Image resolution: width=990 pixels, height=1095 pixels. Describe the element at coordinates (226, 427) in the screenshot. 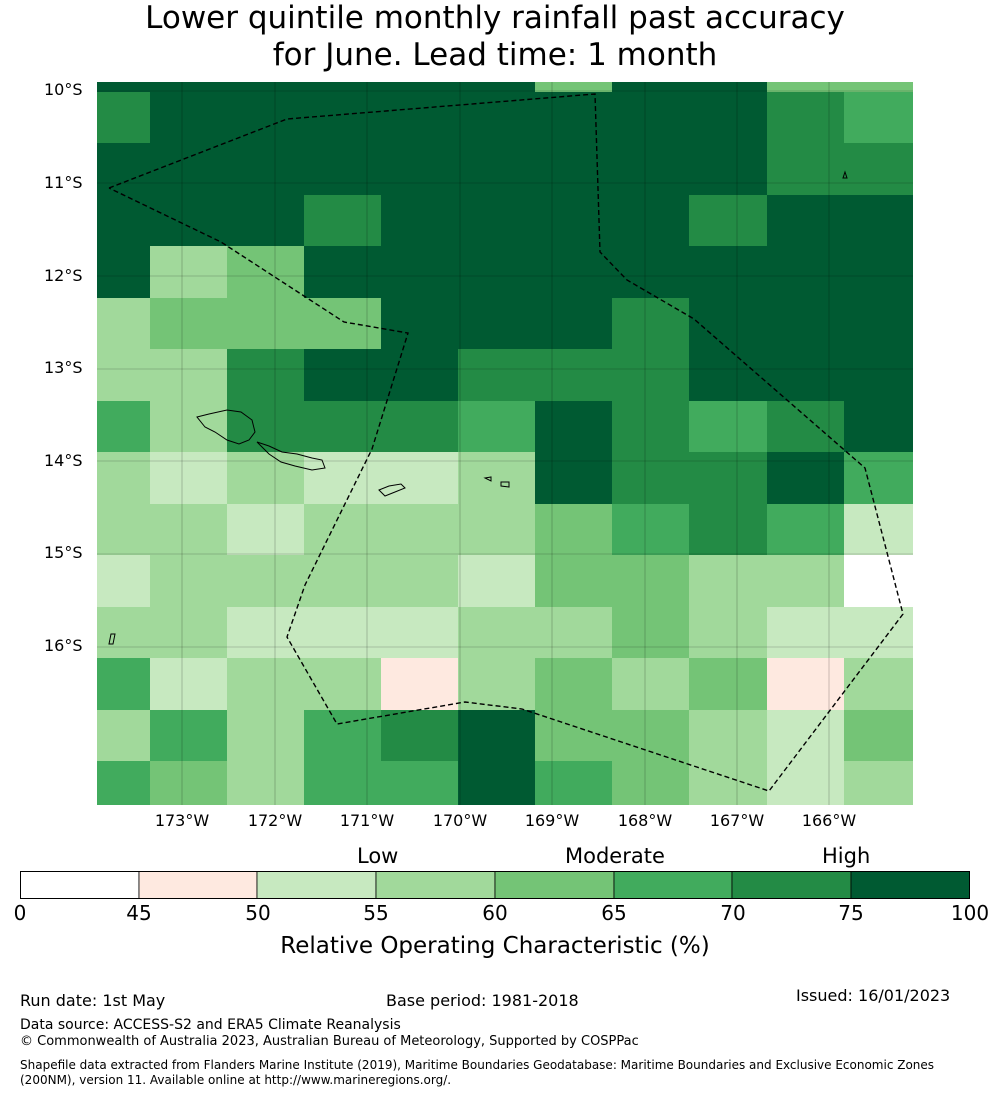

I see `upolu-island-outline` at that location.